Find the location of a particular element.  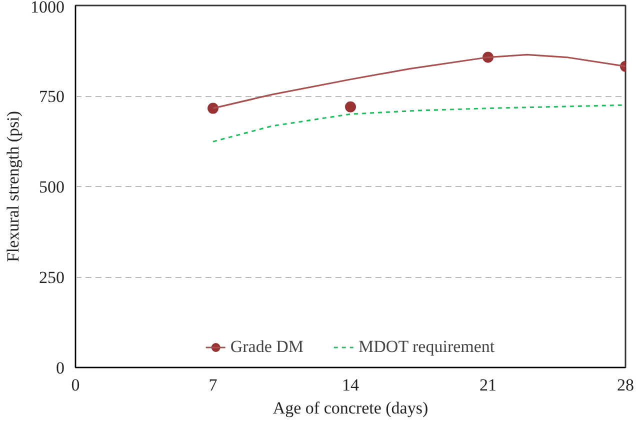

x-tick-label: 0 is located at coordinates (75, 385).